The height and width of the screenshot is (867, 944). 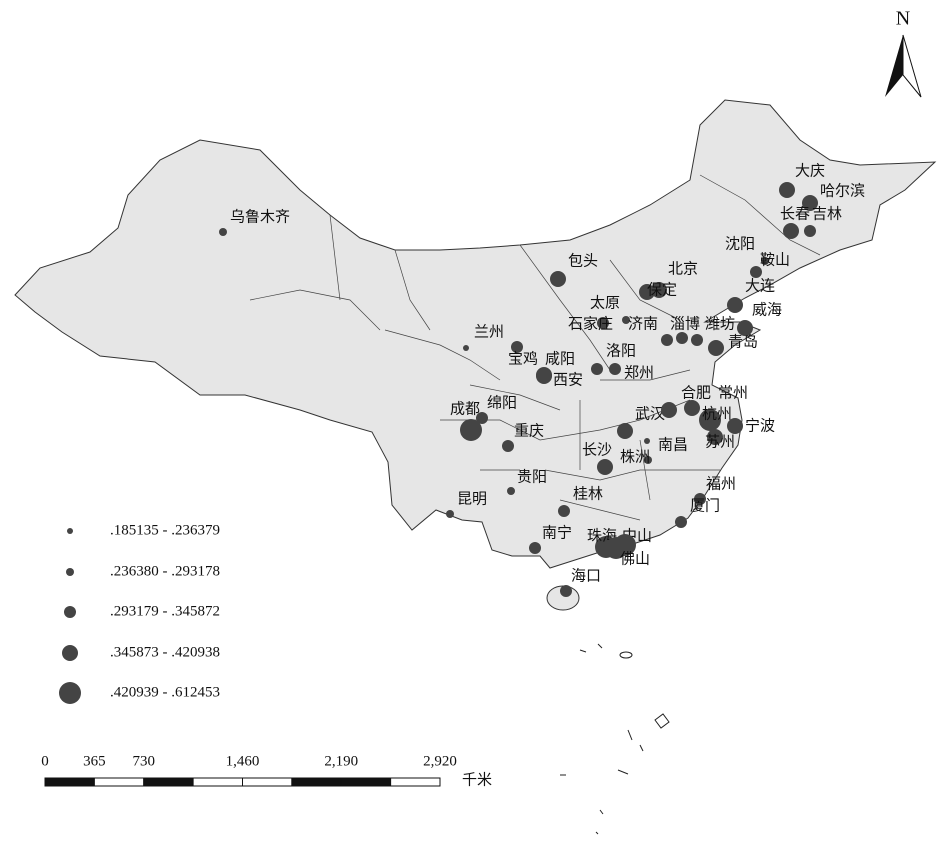 I want to click on city-label: 鞍山, so click(x=775, y=259).